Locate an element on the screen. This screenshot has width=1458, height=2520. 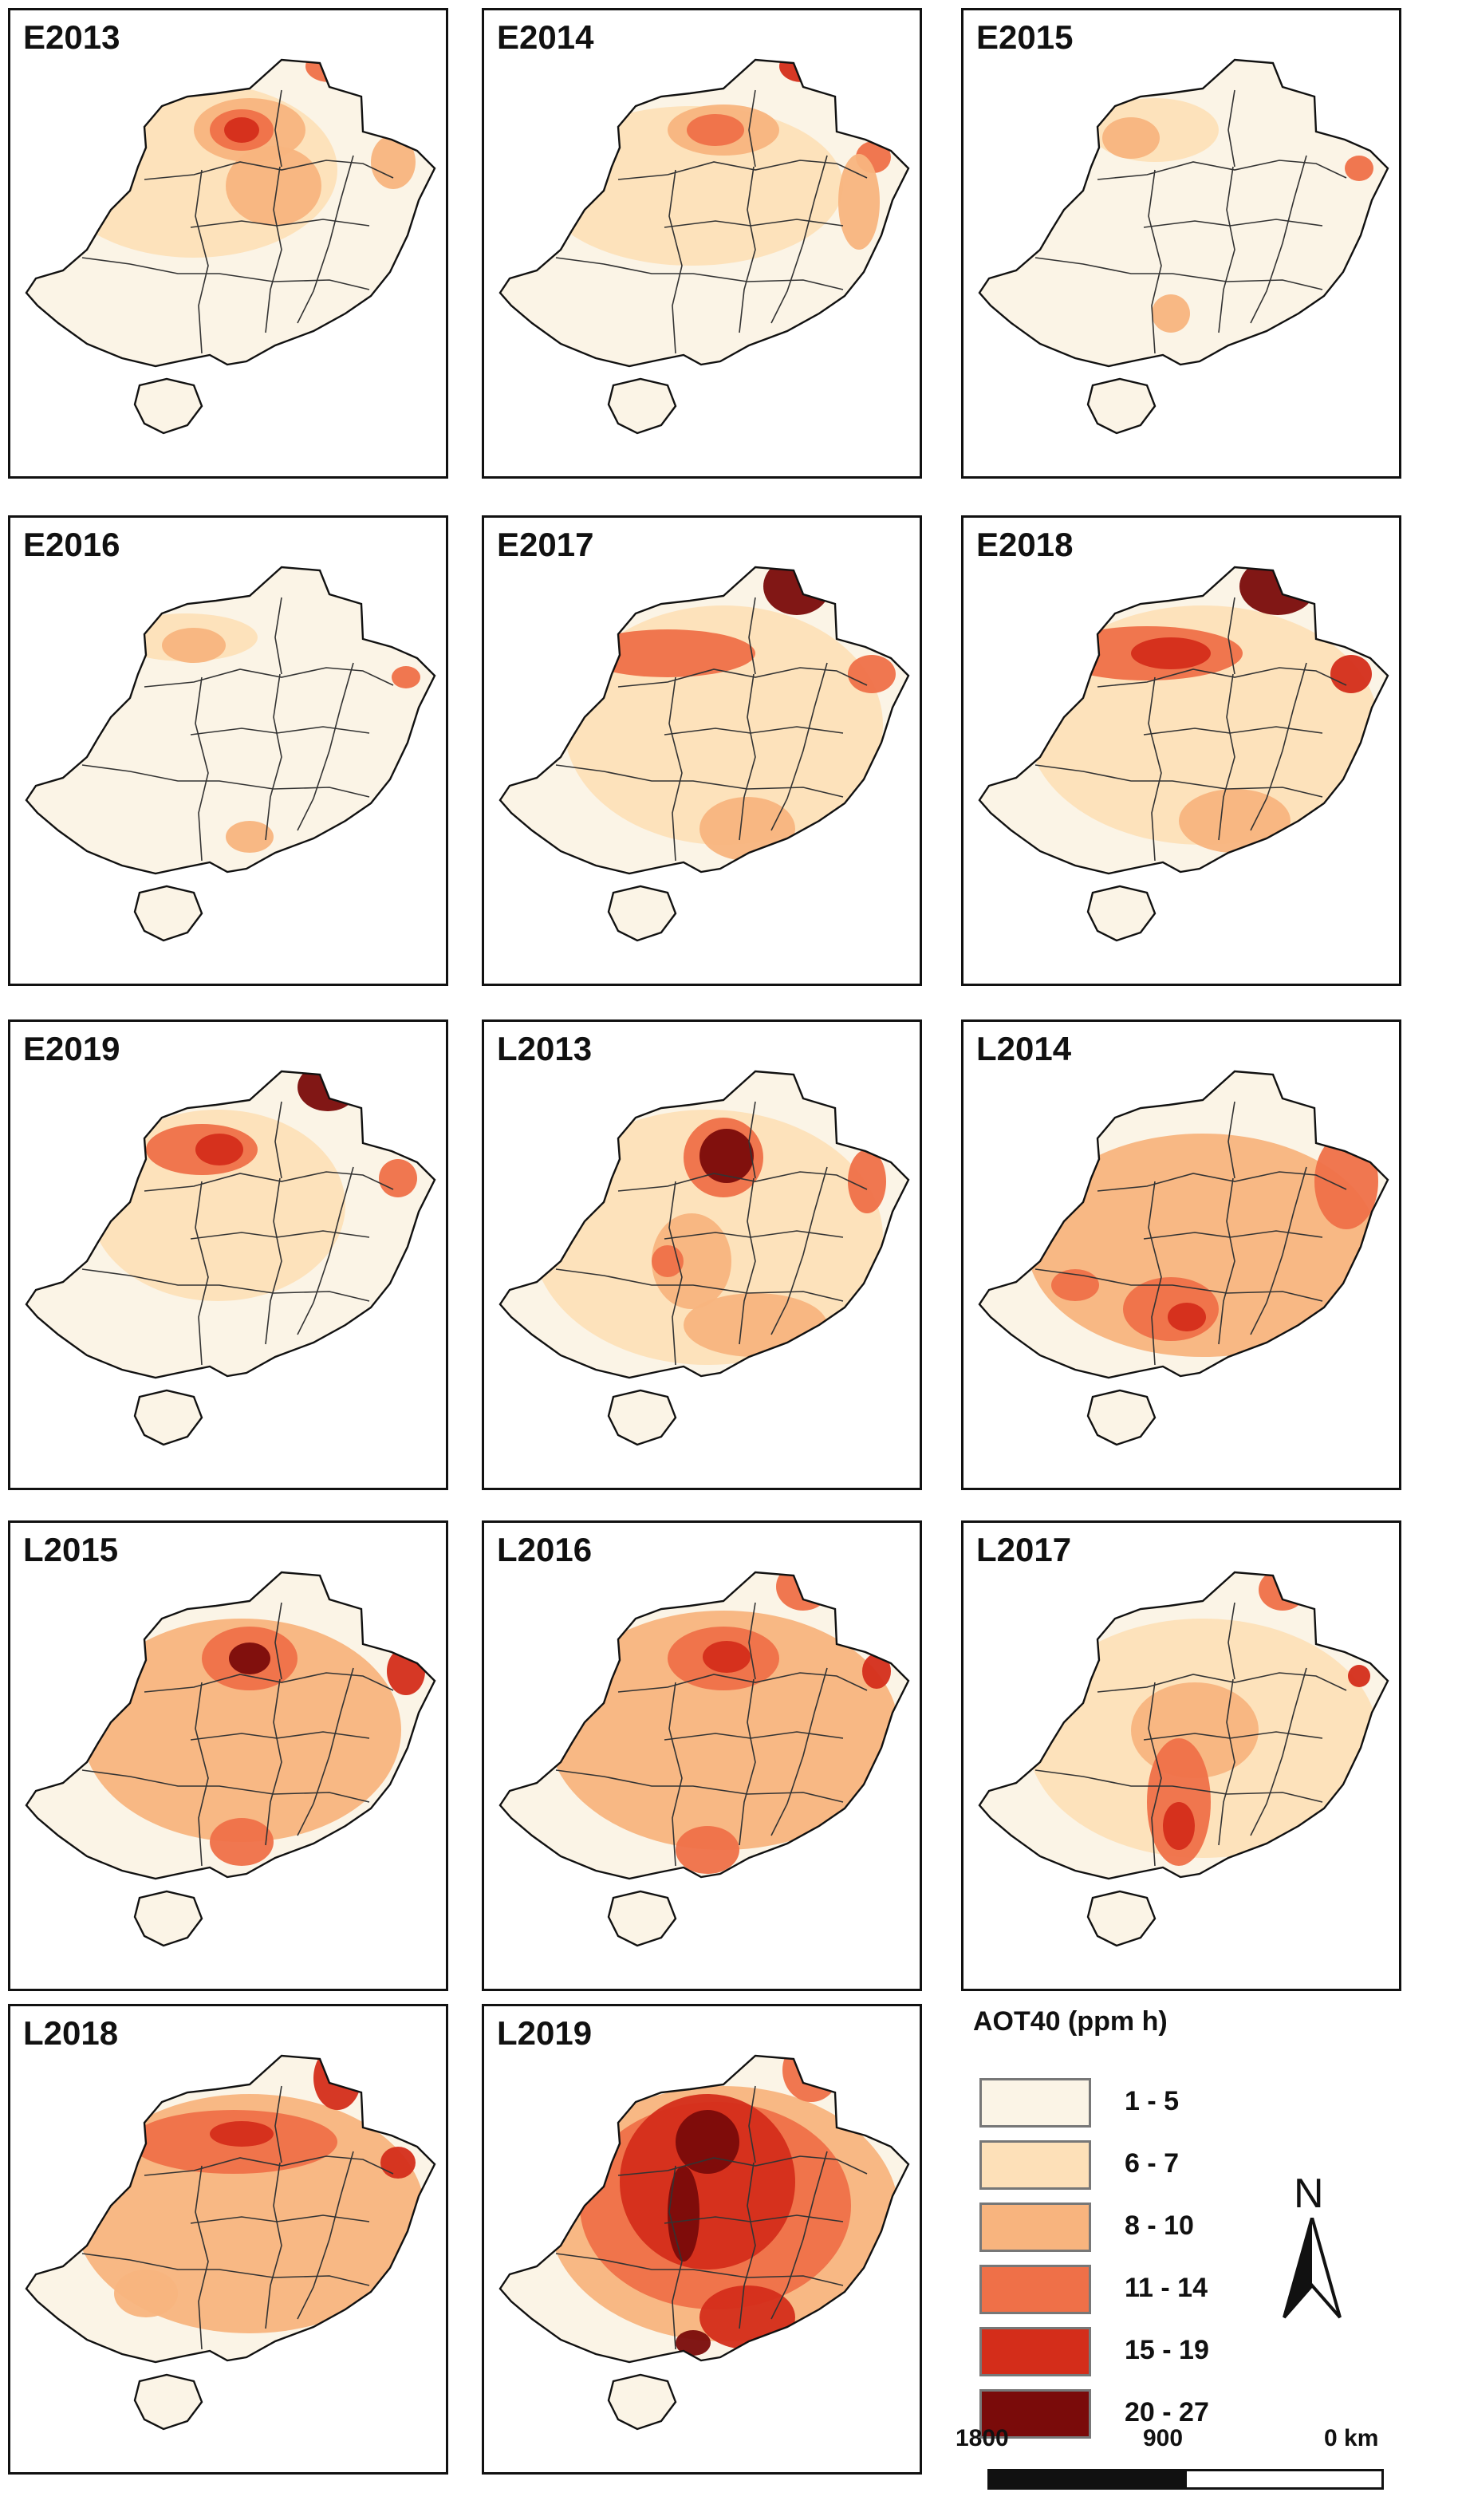
panel-label: L2017 is located at coordinates (1024, 1549).